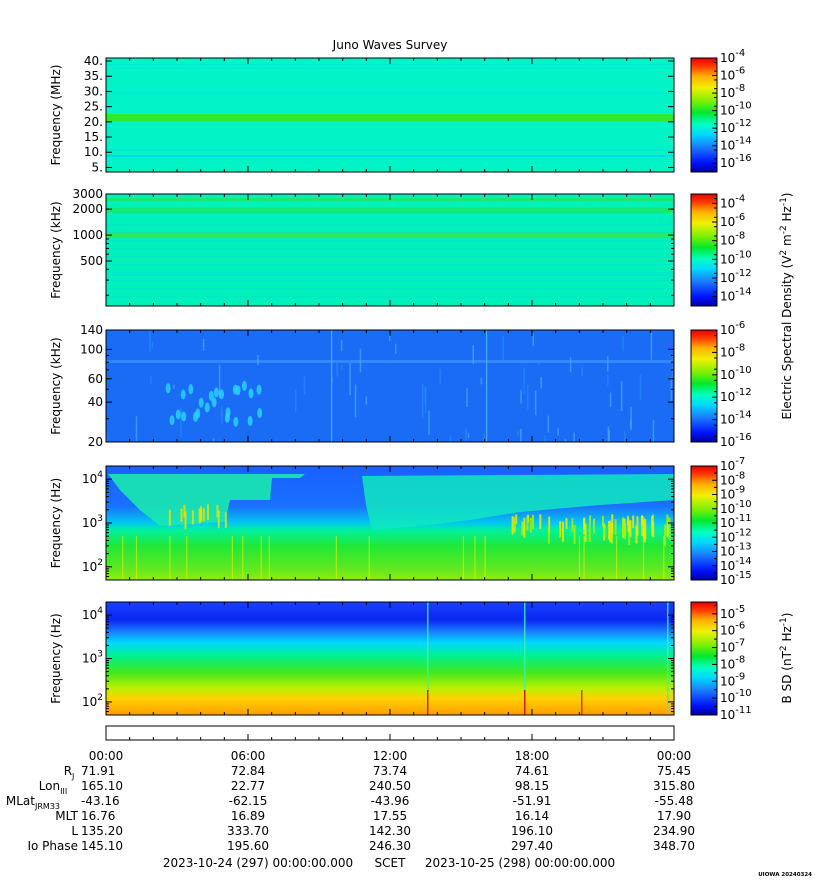 The width and height of the screenshot is (815, 880). What do you see at coordinates (95, 442) in the screenshot?
I see `y-tick-label: 20` at bounding box center [95, 442].